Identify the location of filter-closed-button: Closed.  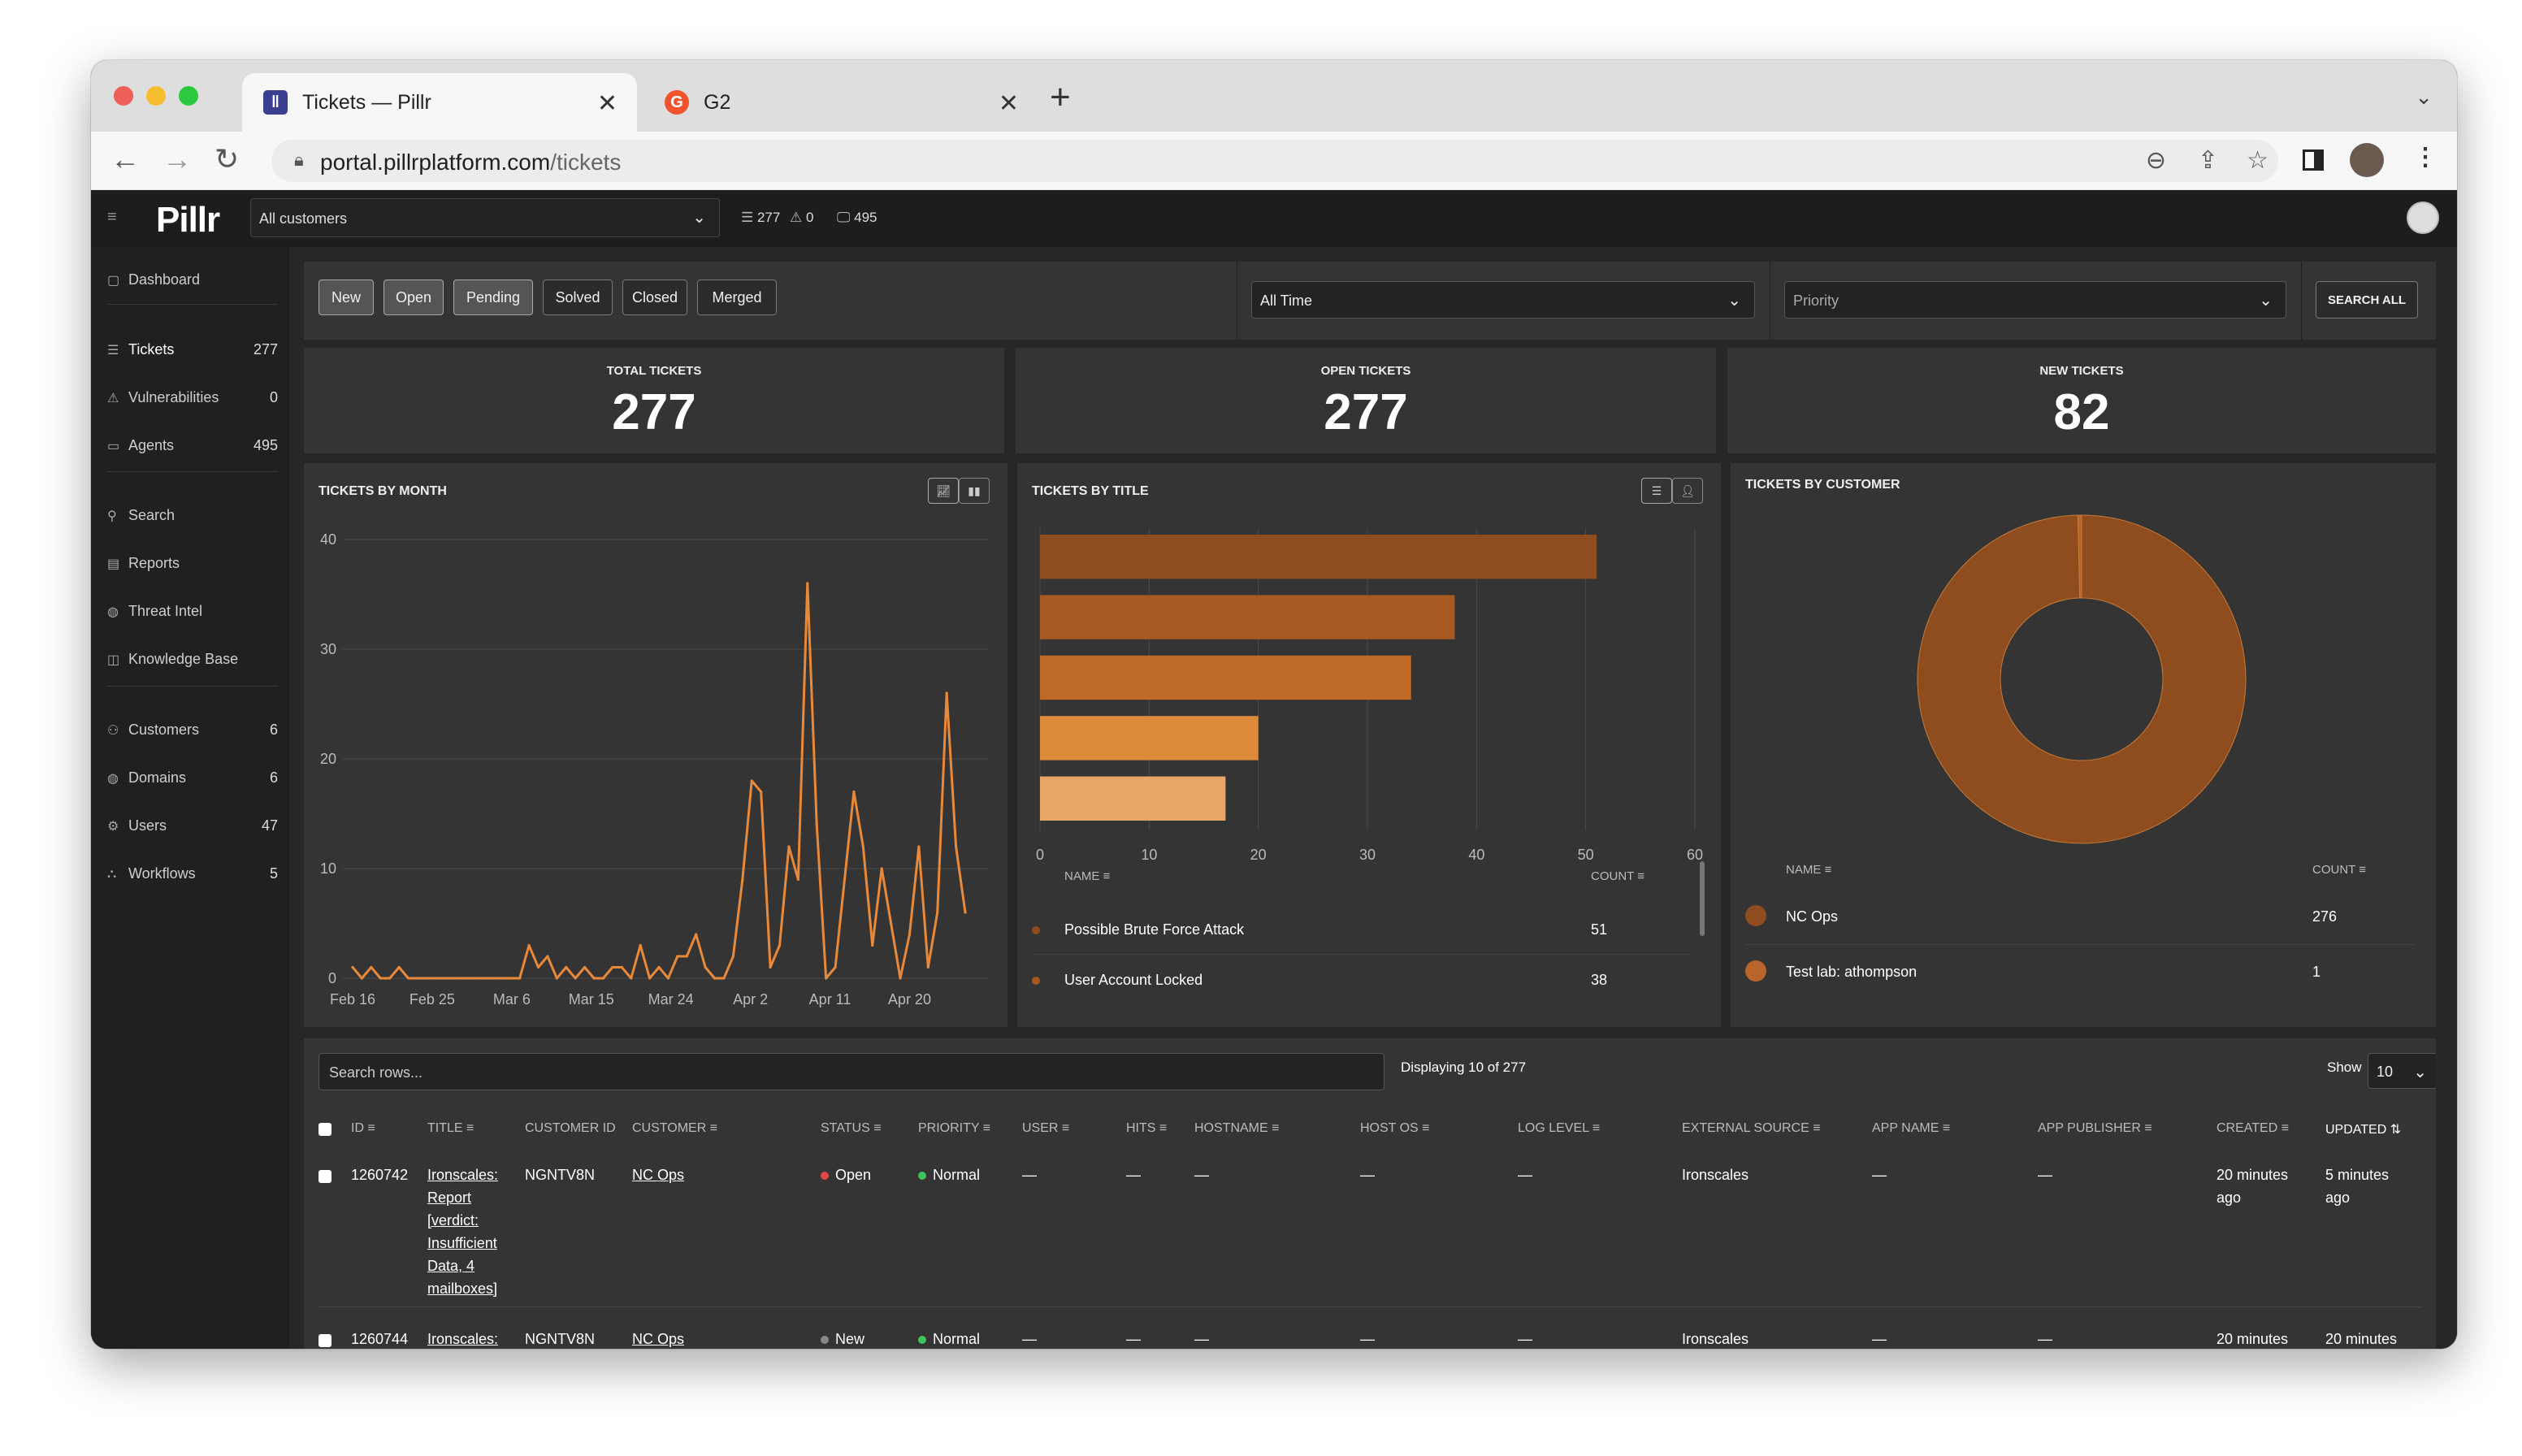
(654, 297).